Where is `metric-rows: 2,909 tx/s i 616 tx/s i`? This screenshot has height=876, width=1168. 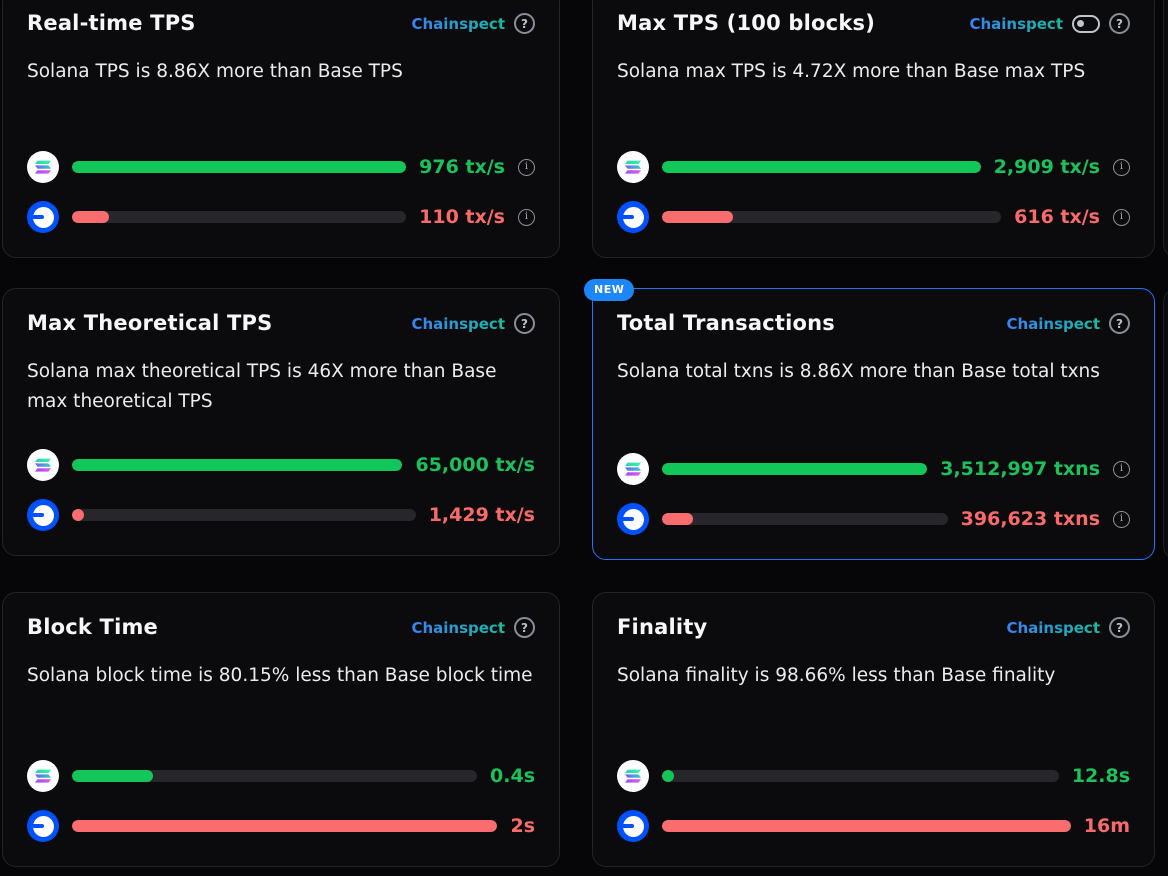
metric-rows: 2,909 tx/s i 616 tx/s i is located at coordinates (873, 192).